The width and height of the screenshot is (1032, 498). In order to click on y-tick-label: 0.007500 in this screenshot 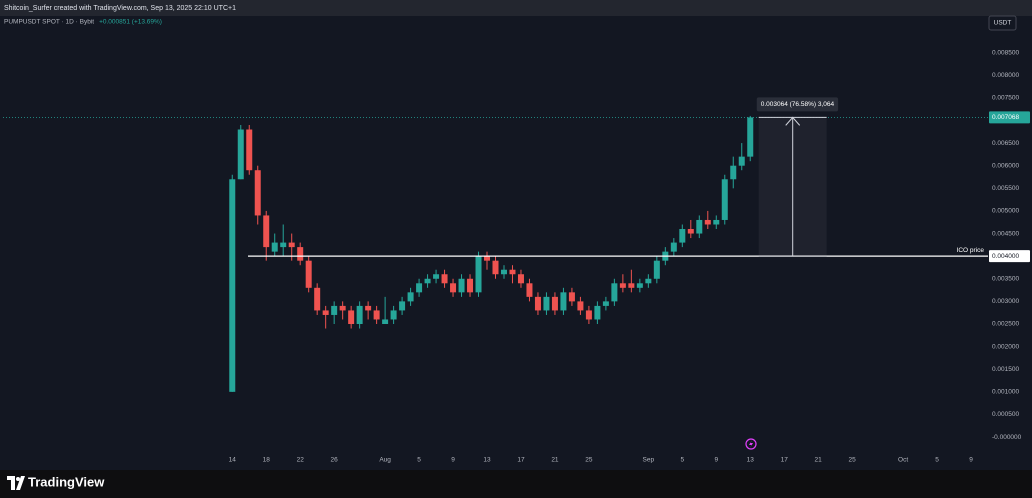, I will do `click(1005, 98)`.